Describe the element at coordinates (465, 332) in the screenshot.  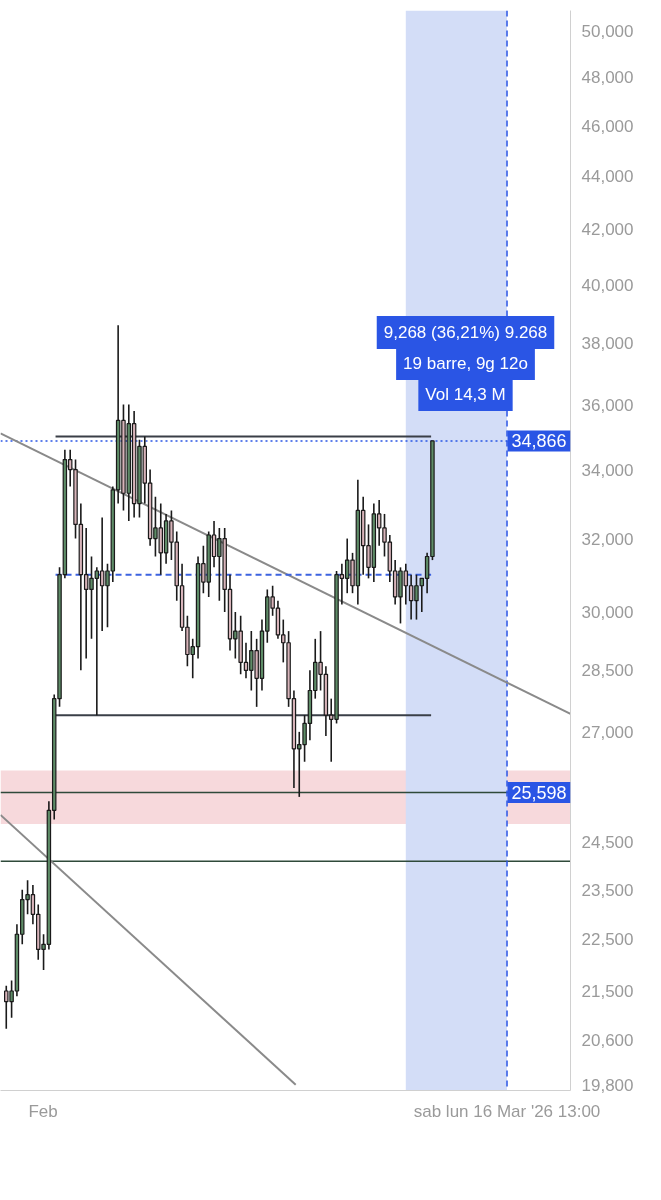
I see `annotation: 9,268 (36,21%) 9.268` at that location.